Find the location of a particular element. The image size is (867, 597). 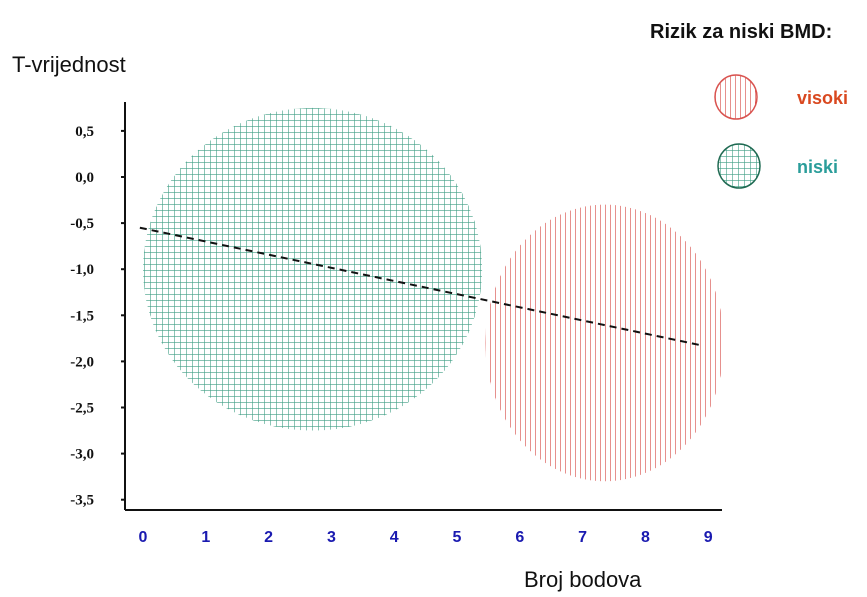

y-tick-label: -3,5 is located at coordinates (82, 501).